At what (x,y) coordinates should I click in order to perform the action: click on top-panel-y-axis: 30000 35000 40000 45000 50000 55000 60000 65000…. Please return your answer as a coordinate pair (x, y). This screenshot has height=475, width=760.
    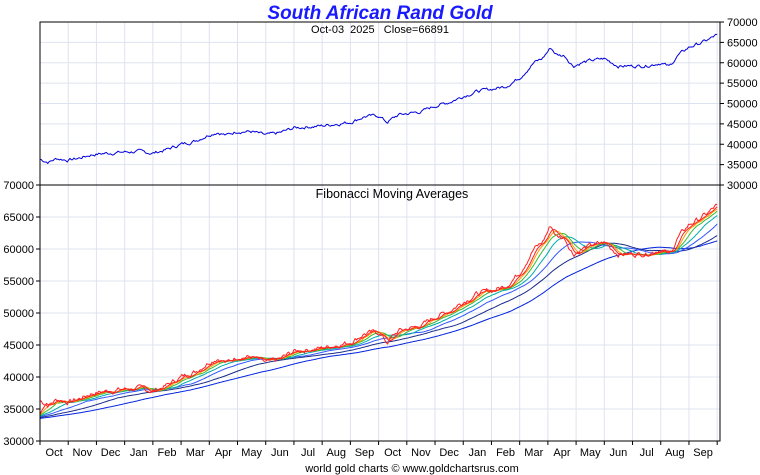
    Looking at the image, I should click on (739, 104).